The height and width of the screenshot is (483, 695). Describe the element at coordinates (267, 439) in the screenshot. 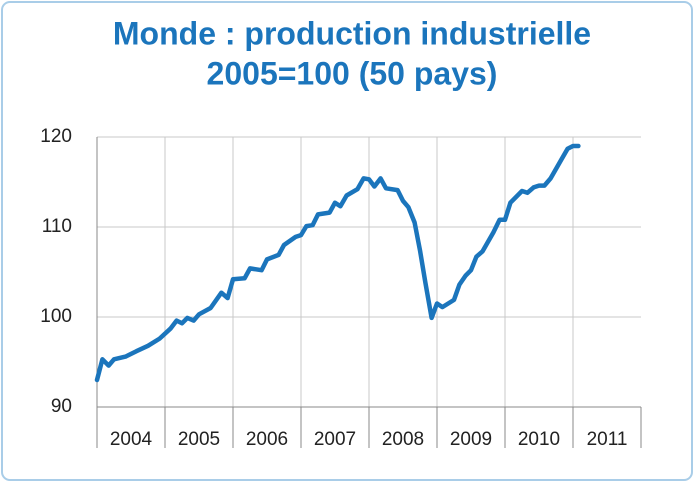

I see `x-tick-label: 2006` at that location.